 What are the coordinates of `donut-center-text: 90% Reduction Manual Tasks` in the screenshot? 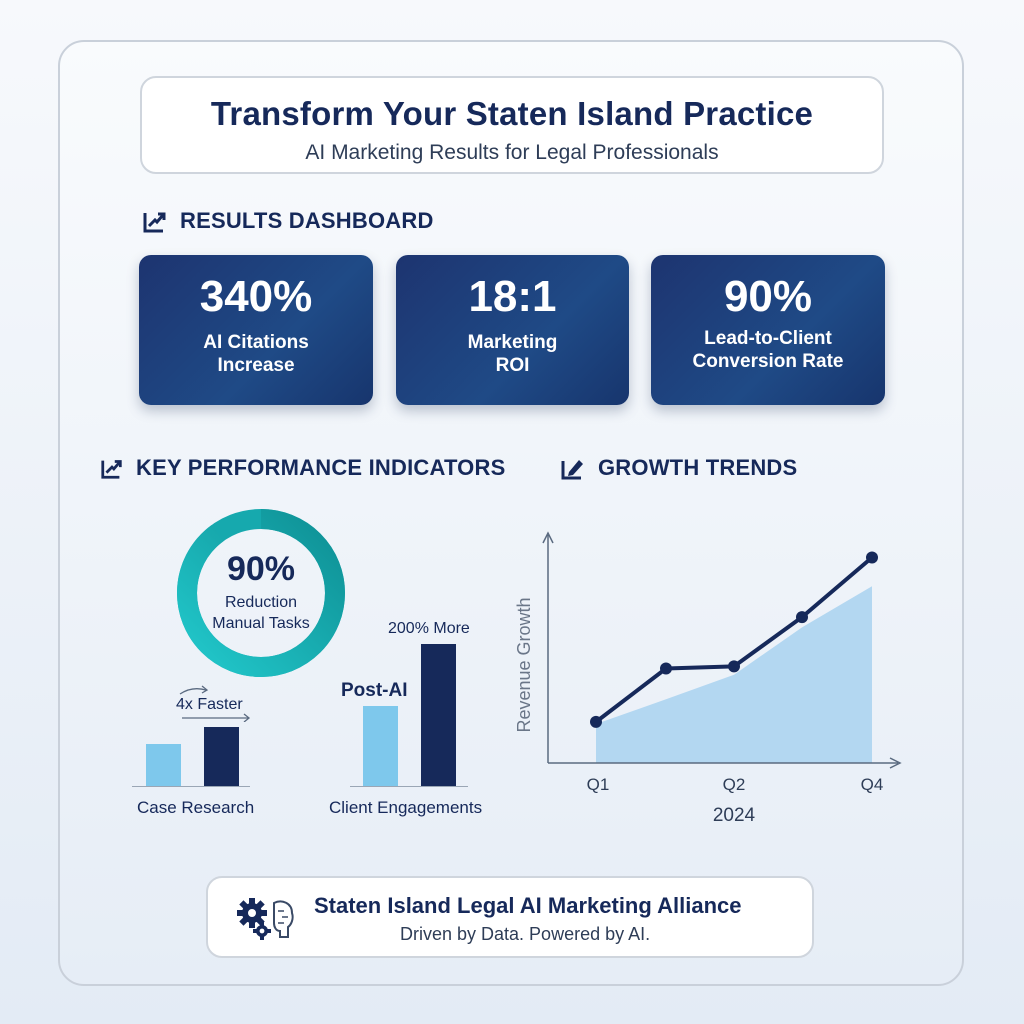 It's located at (261, 593).